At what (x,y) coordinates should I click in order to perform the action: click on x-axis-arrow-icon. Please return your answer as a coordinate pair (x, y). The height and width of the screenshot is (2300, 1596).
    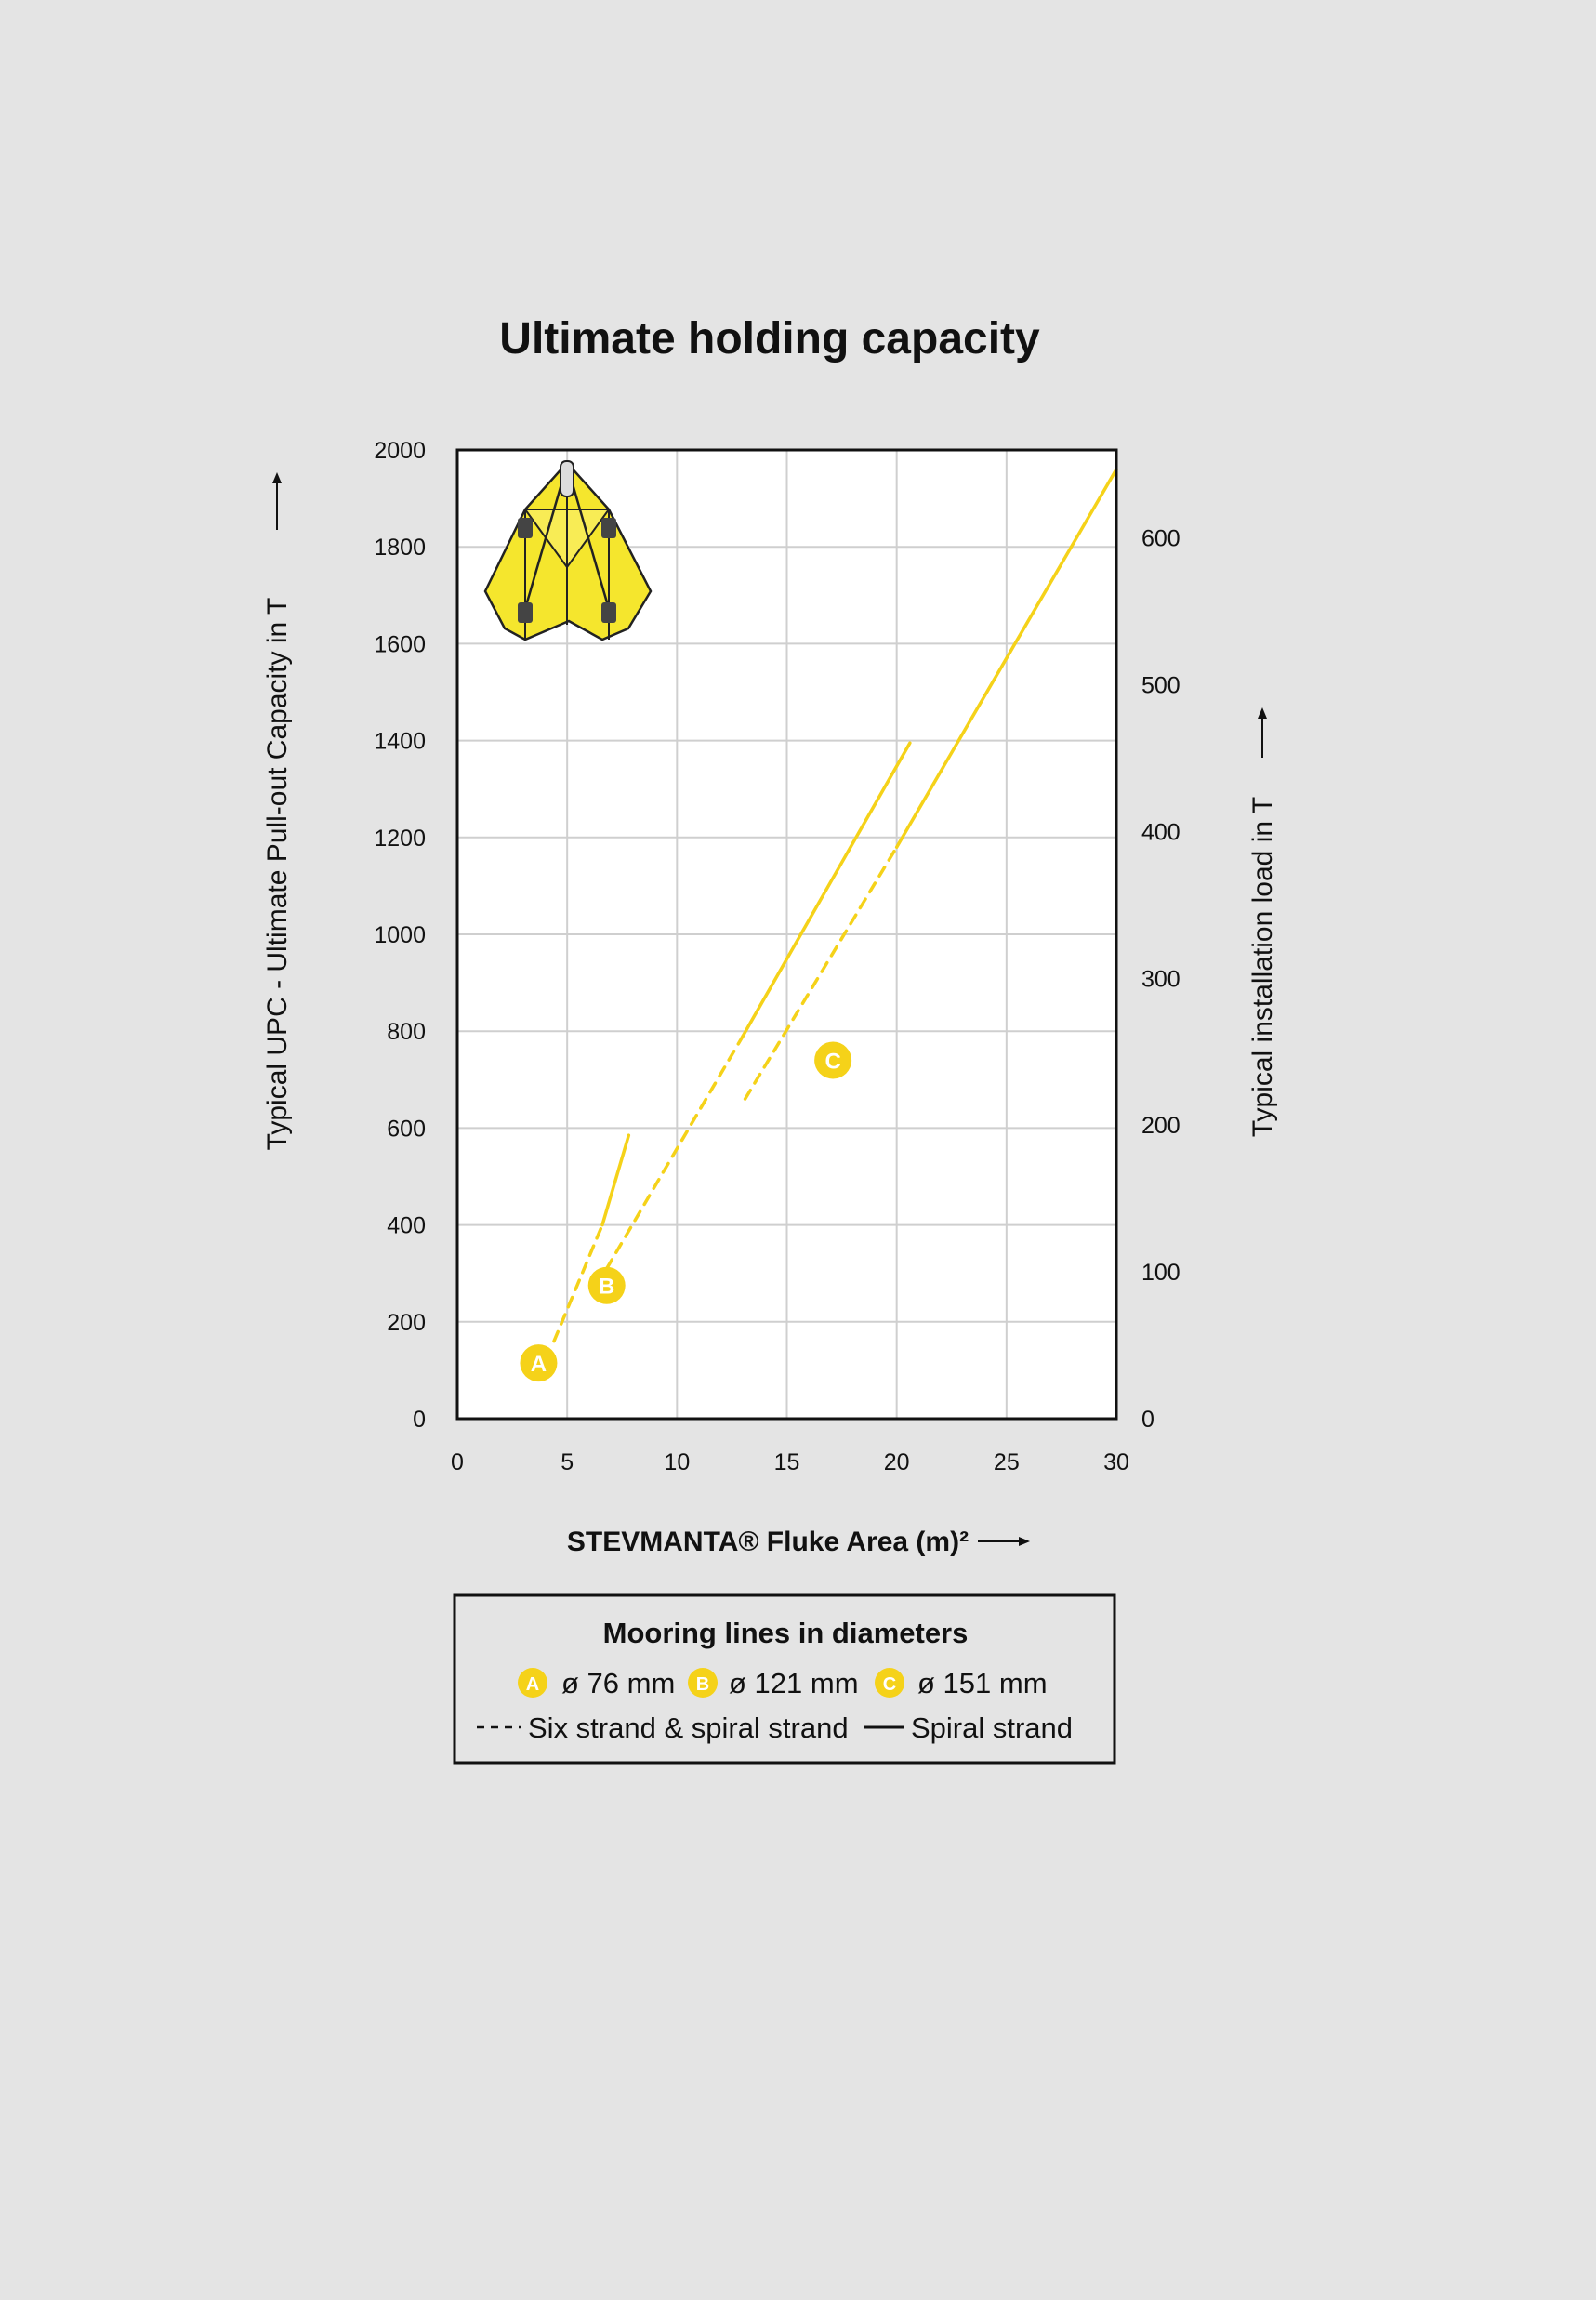
    Looking at the image, I should click on (1004, 1542).